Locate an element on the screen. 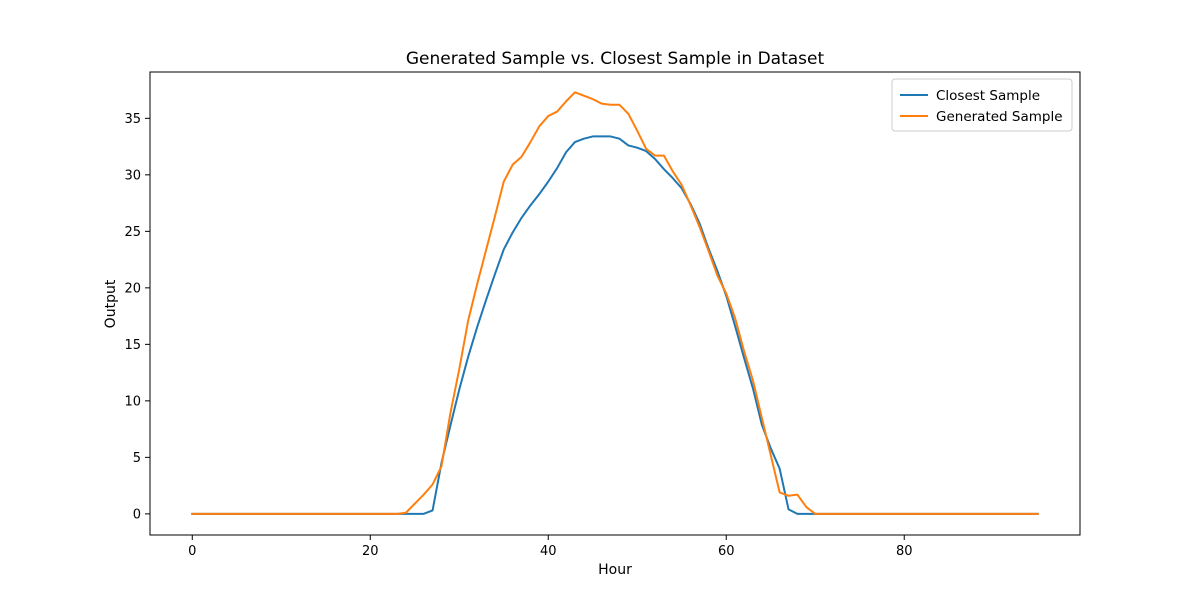 The width and height of the screenshot is (1200, 600). y-tick-label: 10 is located at coordinates (132, 401).